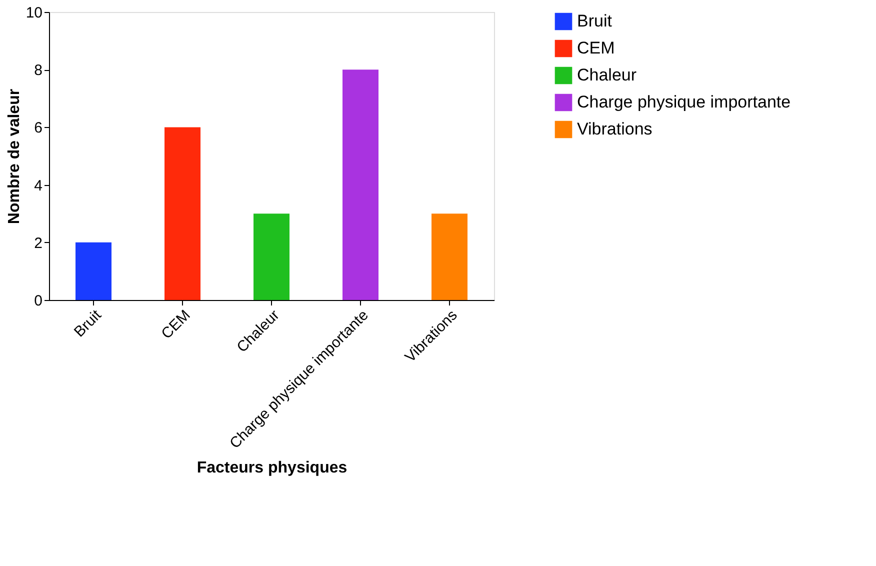  Describe the element at coordinates (596, 48) in the screenshot. I see `legend-label: CEM` at that location.